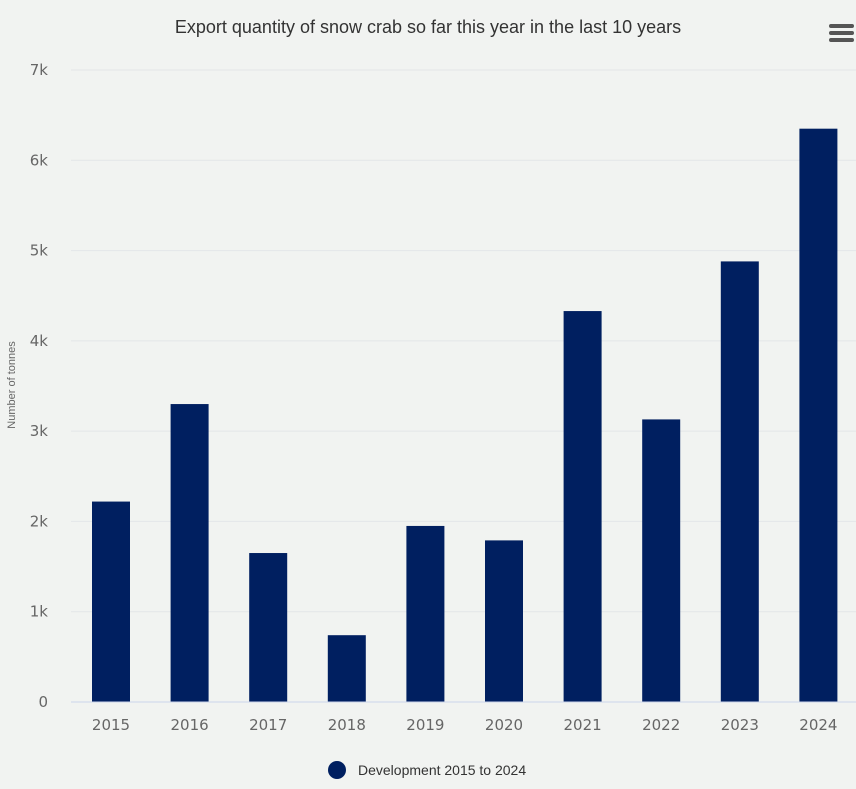 This screenshot has width=856, height=789. I want to click on bar-2019, so click(425, 613).